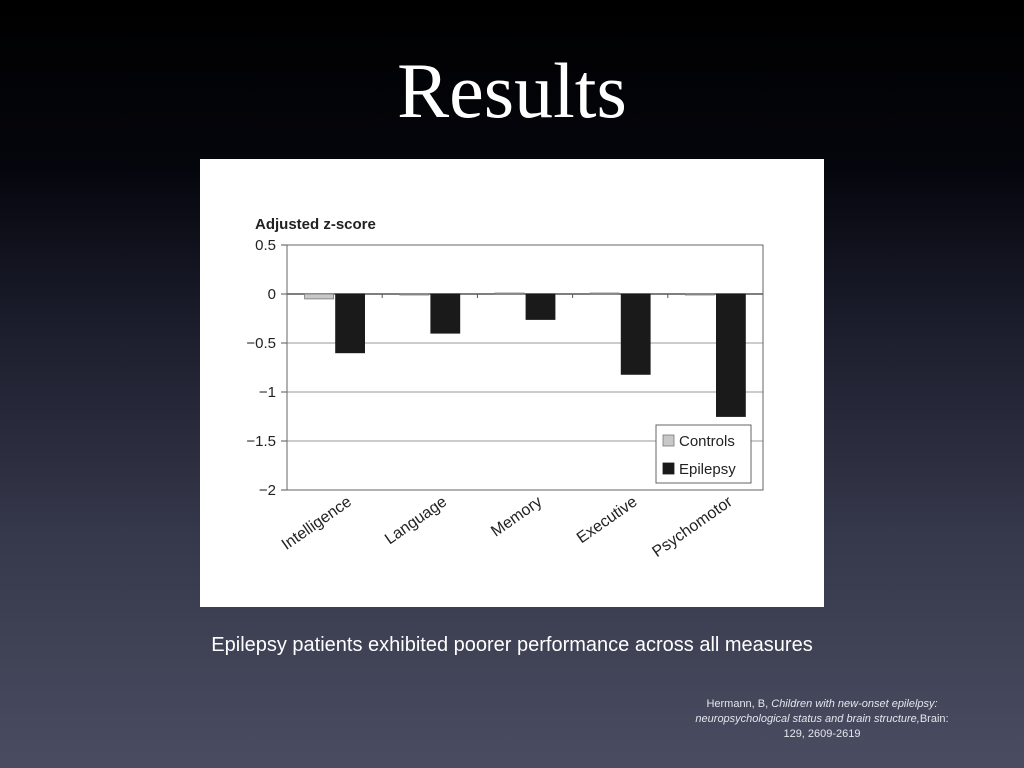 This screenshot has height=768, width=1024. I want to click on x-tick-label: Memory, so click(516, 516).